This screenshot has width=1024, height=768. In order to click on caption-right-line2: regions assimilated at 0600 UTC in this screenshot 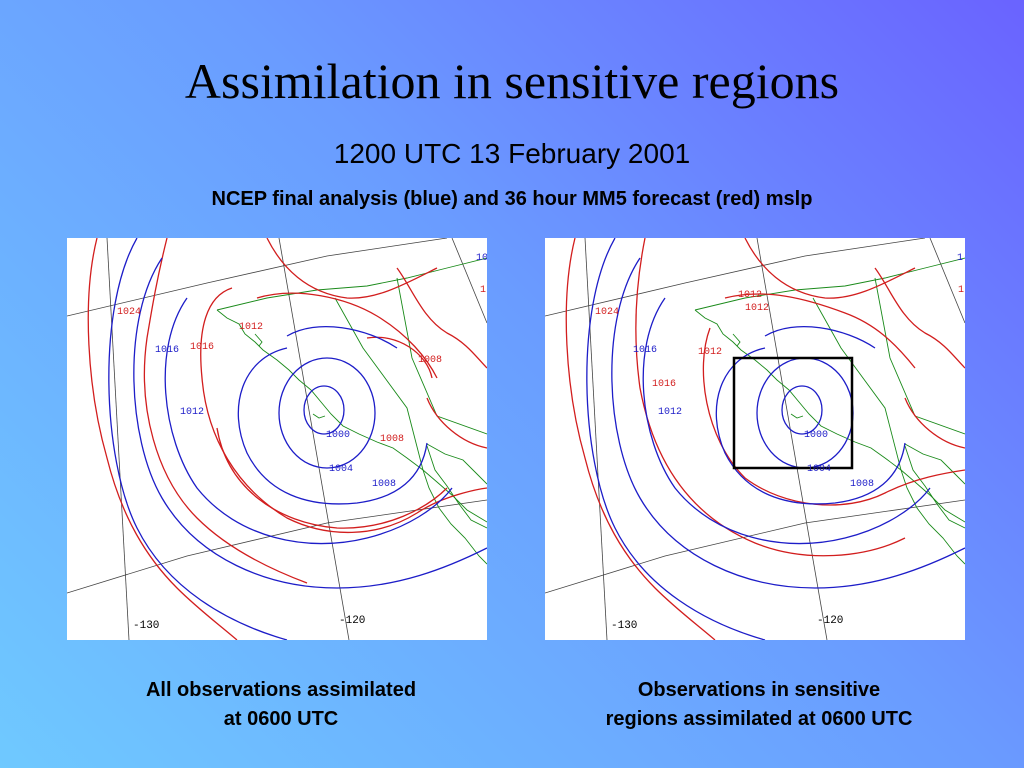, I will do `click(759, 719)`.